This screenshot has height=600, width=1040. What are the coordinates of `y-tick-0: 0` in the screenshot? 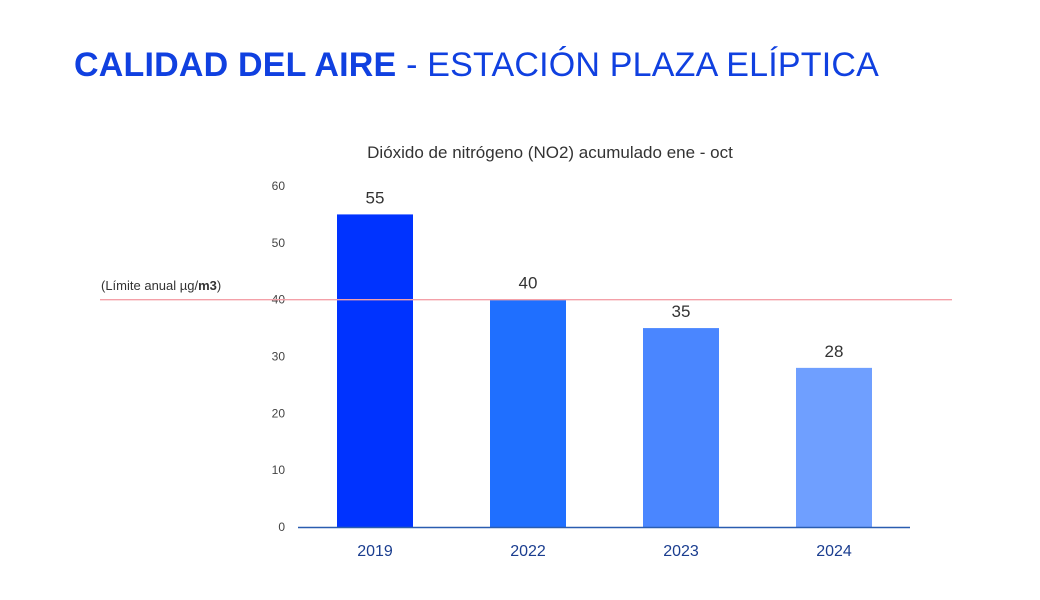 It's located at (281, 527).